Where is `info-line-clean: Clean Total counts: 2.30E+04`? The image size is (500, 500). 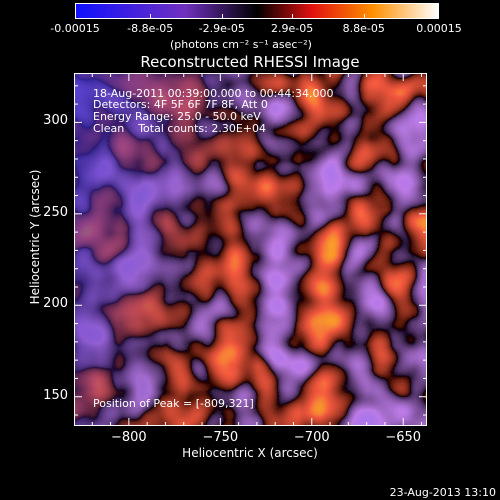 info-line-clean: Clean Total counts: 2.30E+04 is located at coordinates (180, 128).